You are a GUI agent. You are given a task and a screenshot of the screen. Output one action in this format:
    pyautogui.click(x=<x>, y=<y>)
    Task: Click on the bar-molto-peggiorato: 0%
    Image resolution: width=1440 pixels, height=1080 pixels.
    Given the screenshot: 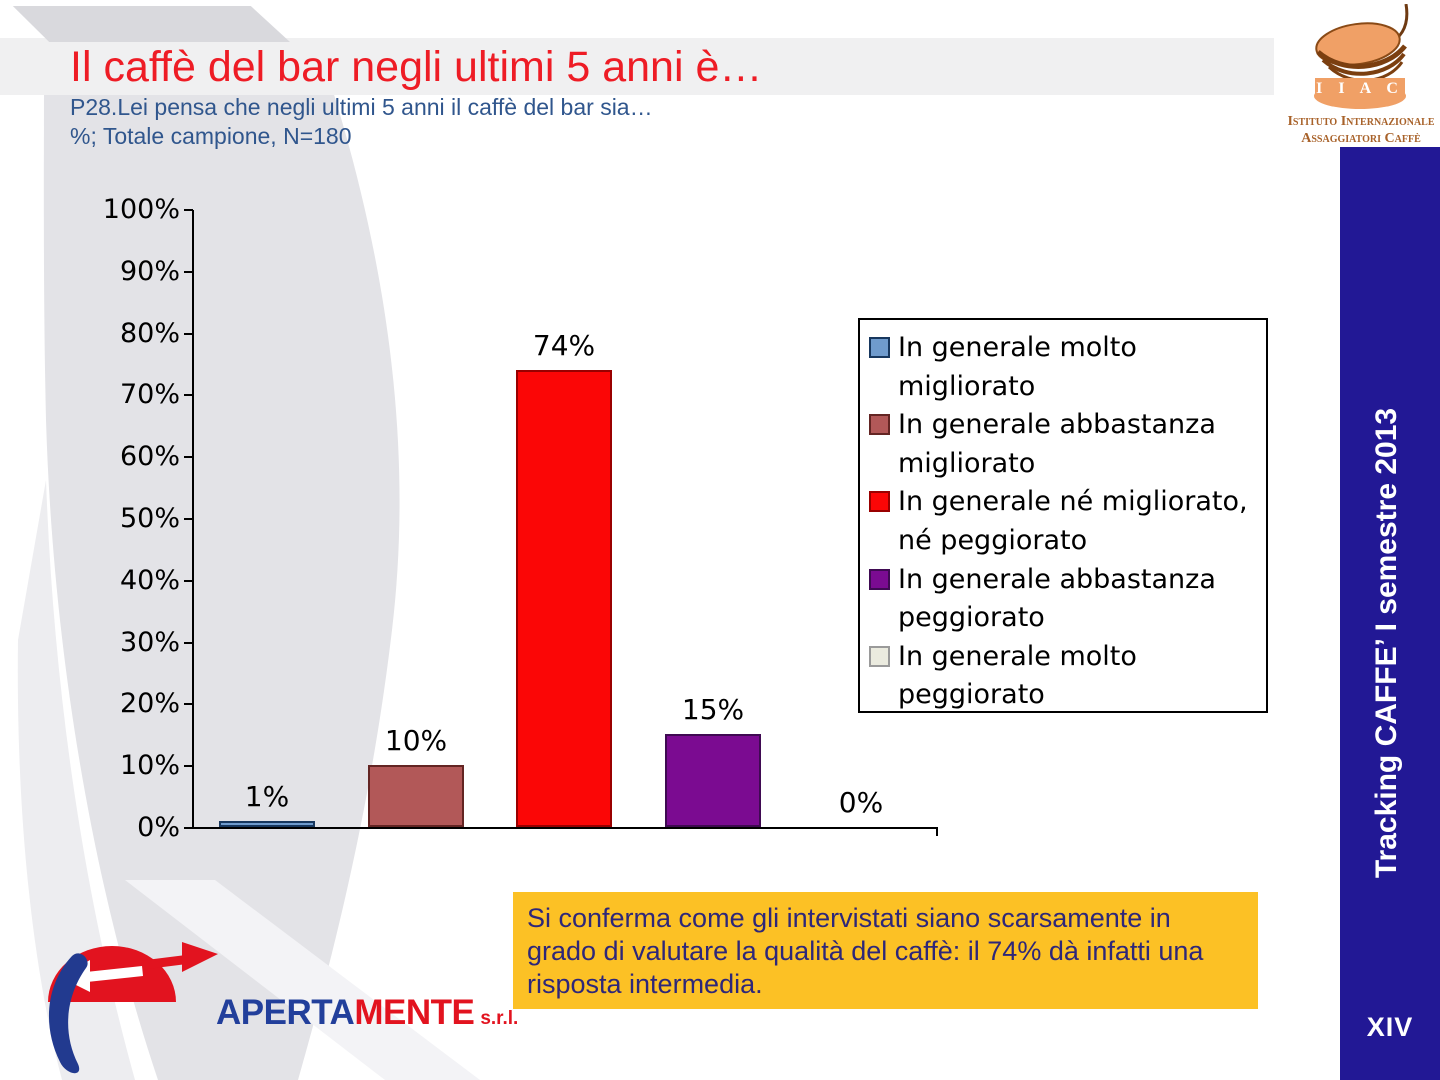 What is the action you would take?
    pyautogui.click(x=861, y=507)
    